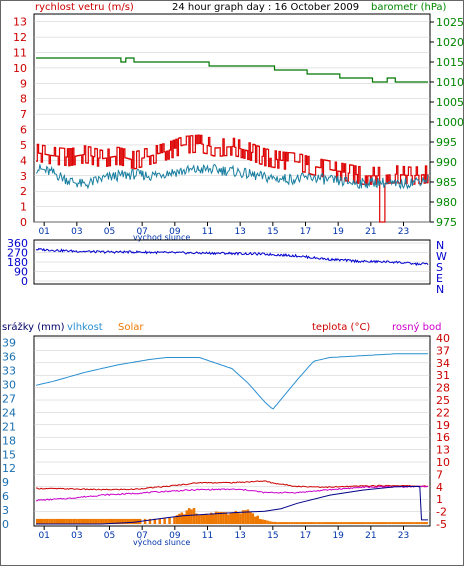 This screenshot has height=566, width=464. I want to click on rain-axis-label: srážky (mm), so click(33, 327).